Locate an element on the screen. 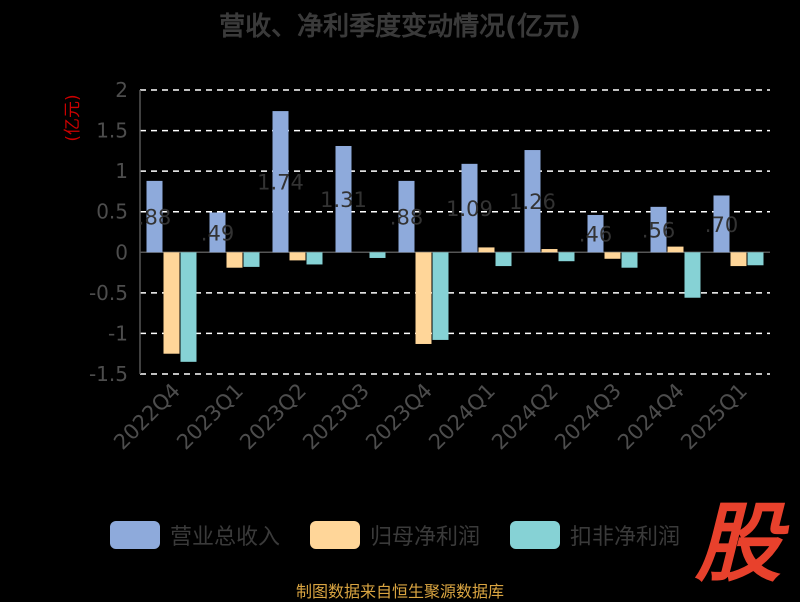 This screenshot has height=602, width=800. data-labels: .88 .49 1.74 1.31 .88 1.09 1.26 .46 .56 .70 is located at coordinates (438, 209).